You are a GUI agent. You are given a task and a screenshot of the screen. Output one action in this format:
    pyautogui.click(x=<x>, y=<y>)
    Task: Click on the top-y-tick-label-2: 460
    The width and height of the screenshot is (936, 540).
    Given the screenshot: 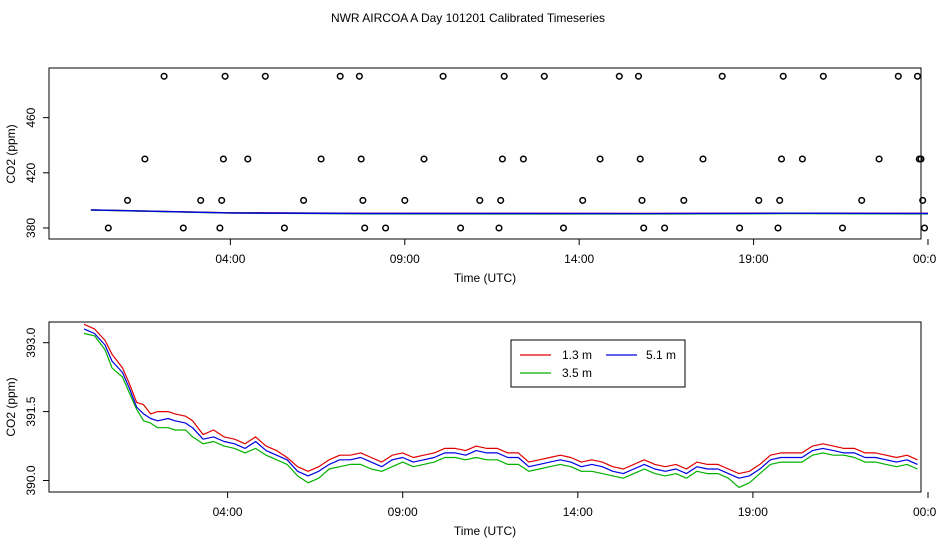 What is the action you would take?
    pyautogui.click(x=31, y=117)
    